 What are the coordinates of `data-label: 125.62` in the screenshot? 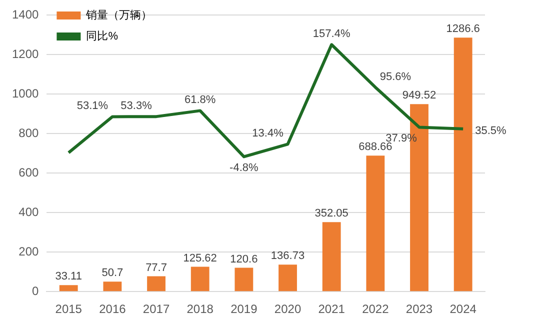 It's located at (200, 258).